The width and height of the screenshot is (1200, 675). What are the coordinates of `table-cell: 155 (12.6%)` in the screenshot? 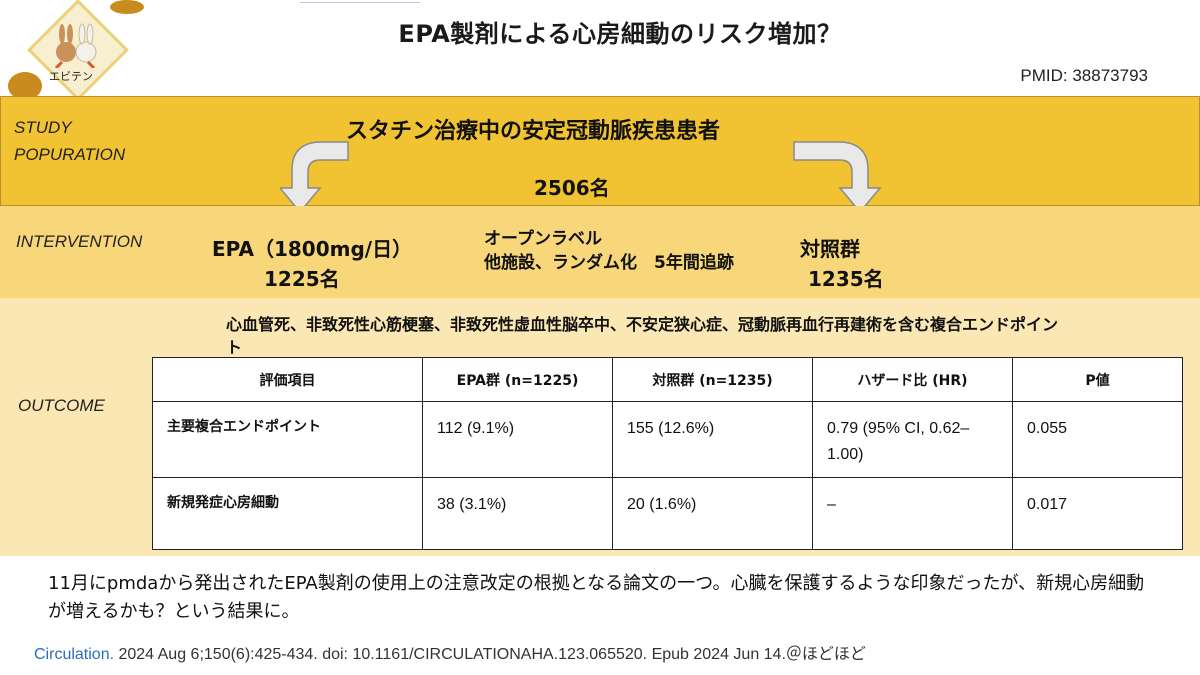 It's located at (712, 439).